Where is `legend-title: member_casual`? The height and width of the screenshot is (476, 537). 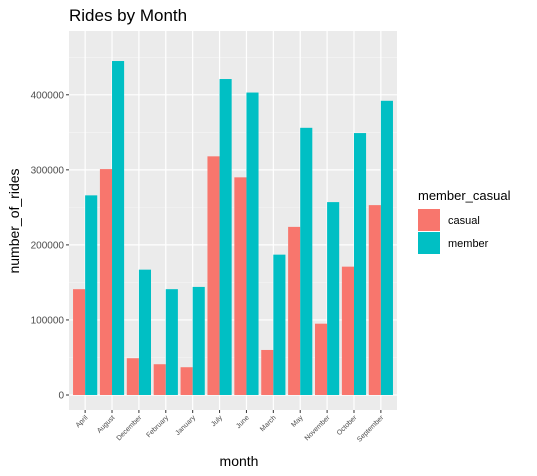 legend-title: member_casual is located at coordinates (464, 195).